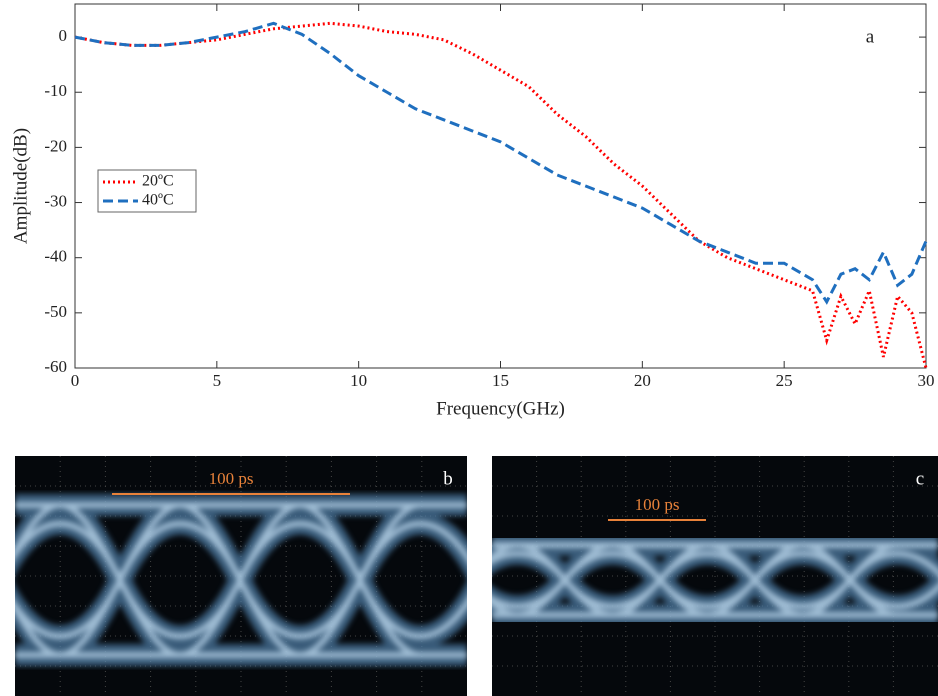  I want to click on y-axis-label: Amplitude(dB), so click(20, 186).